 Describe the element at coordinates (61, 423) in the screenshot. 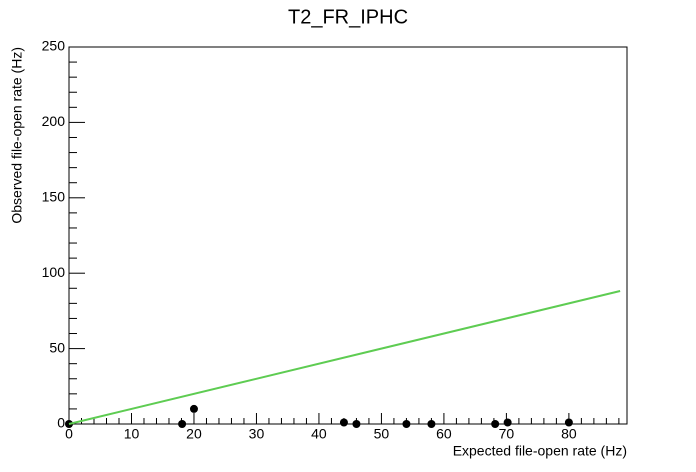

I see `y-tick-label: 0` at that location.